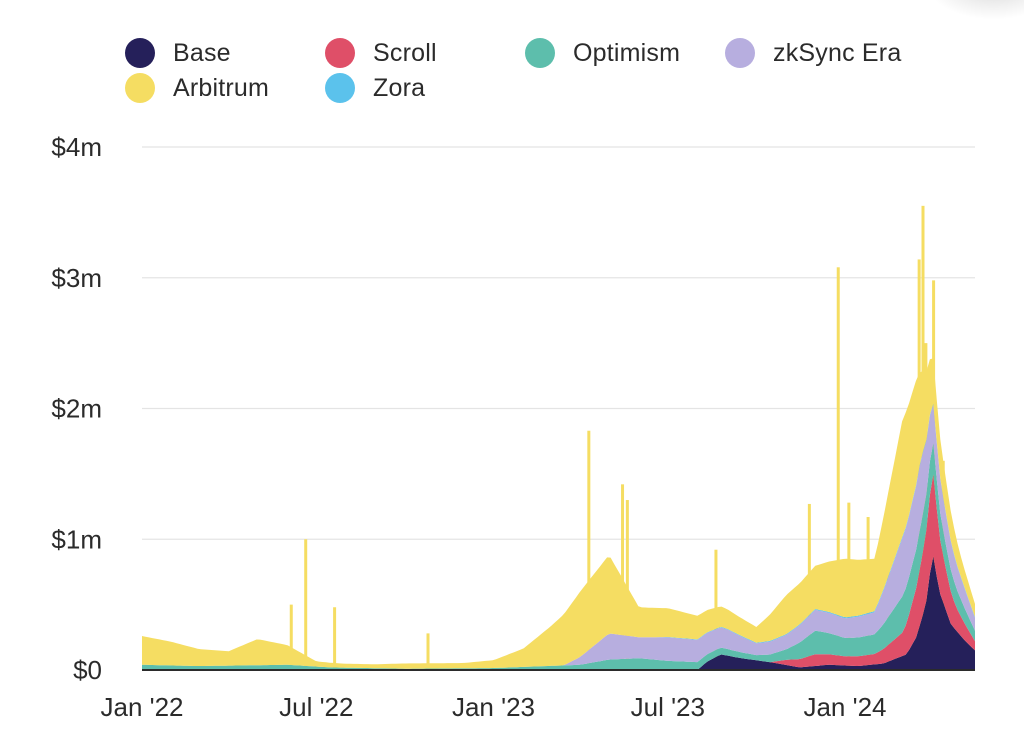  Describe the element at coordinates (627, 52) in the screenshot. I see `legend-label-optimism: Optimism` at that location.